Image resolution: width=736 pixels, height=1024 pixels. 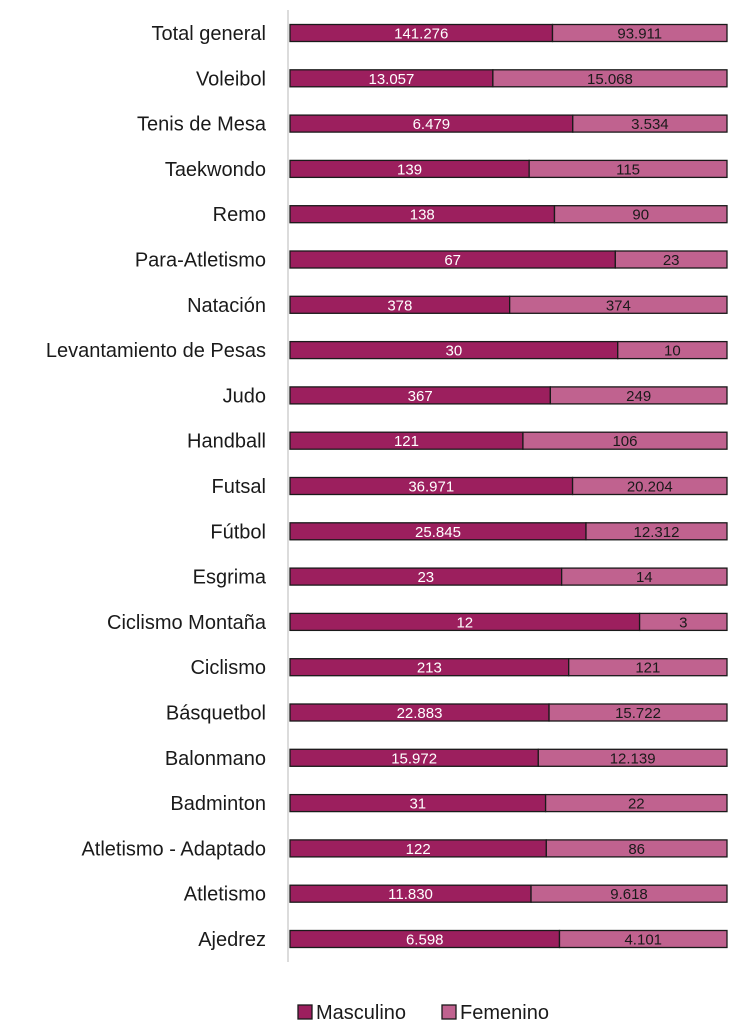 I want to click on data-label-masculino: 122, so click(x=418, y=849).